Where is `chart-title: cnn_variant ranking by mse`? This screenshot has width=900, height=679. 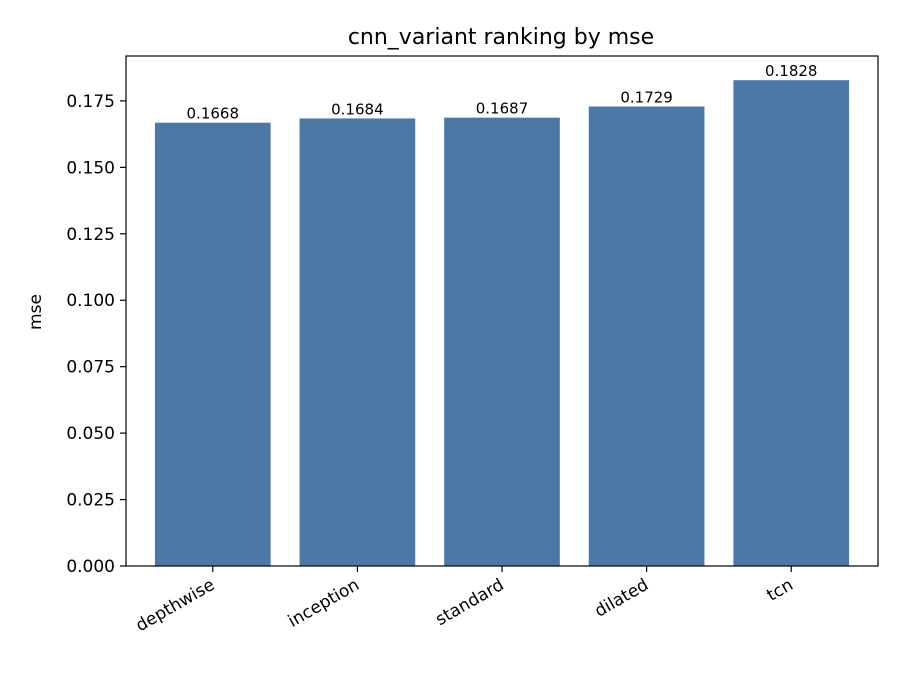
chart-title: cnn_variant ranking by mse is located at coordinates (501, 37).